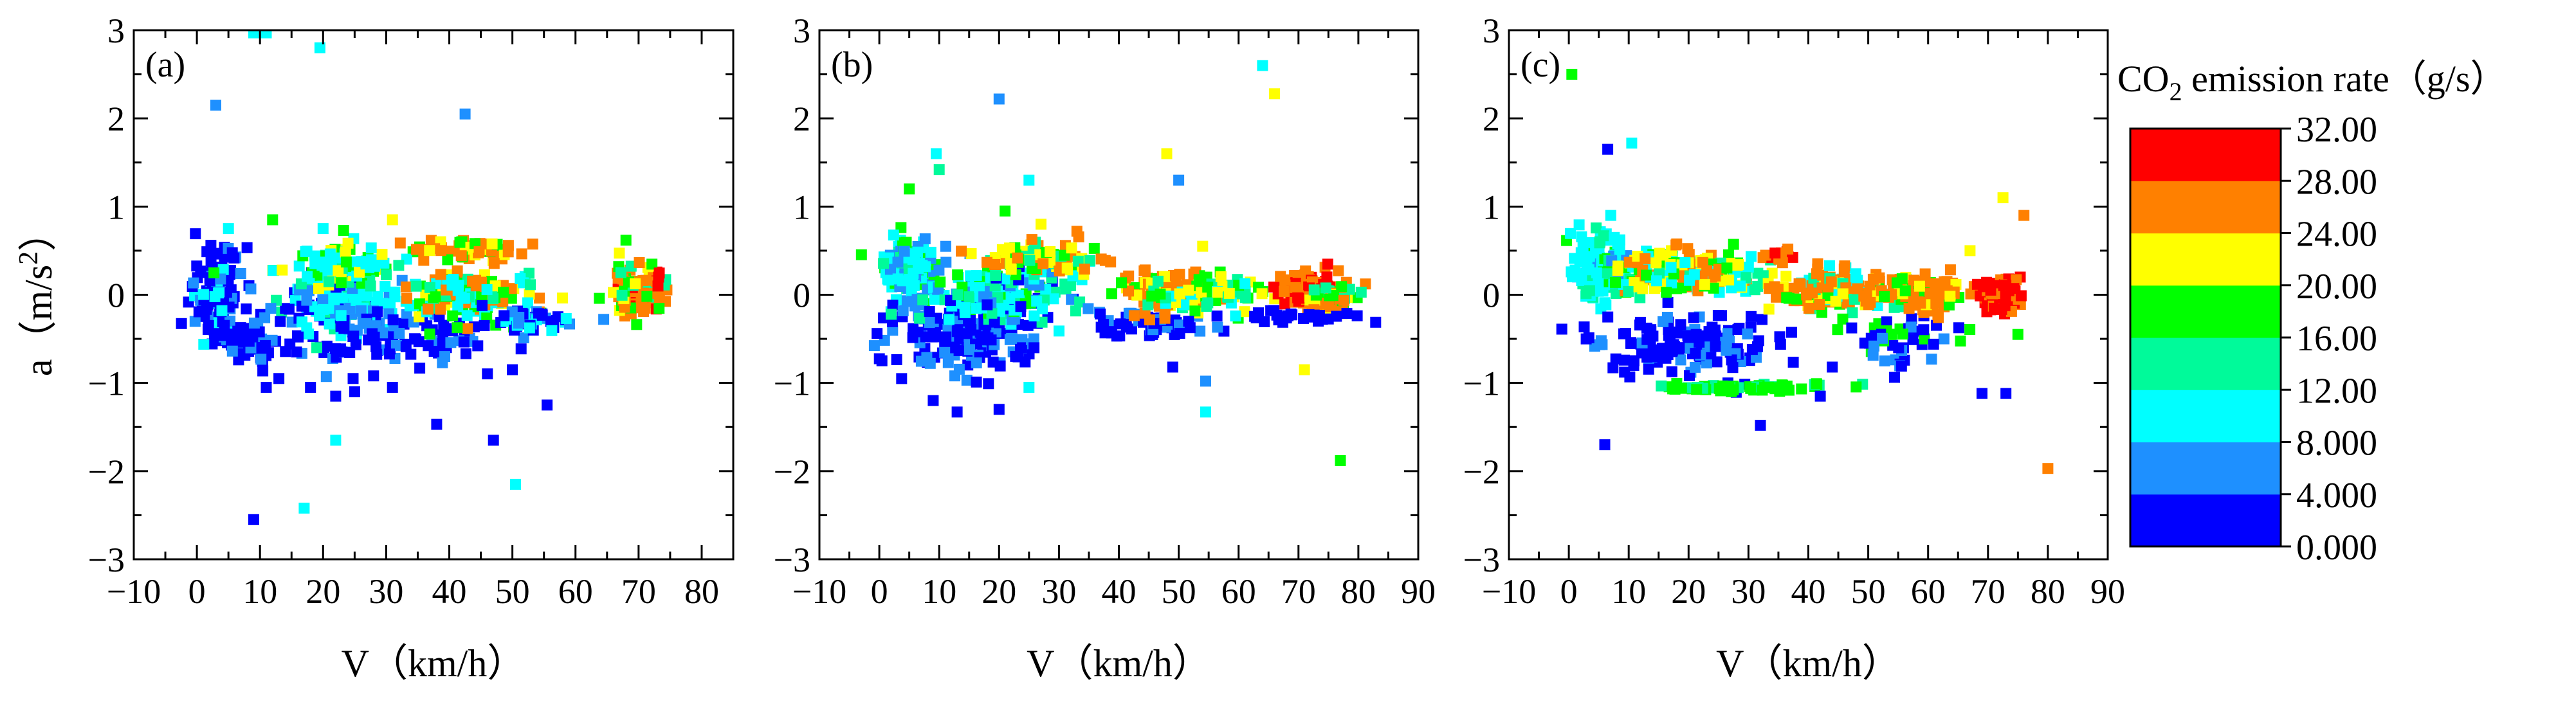 The width and height of the screenshot is (2576, 702). Describe the element at coordinates (1491, 296) in the screenshot. I see `y-tick-label: 0` at that location.